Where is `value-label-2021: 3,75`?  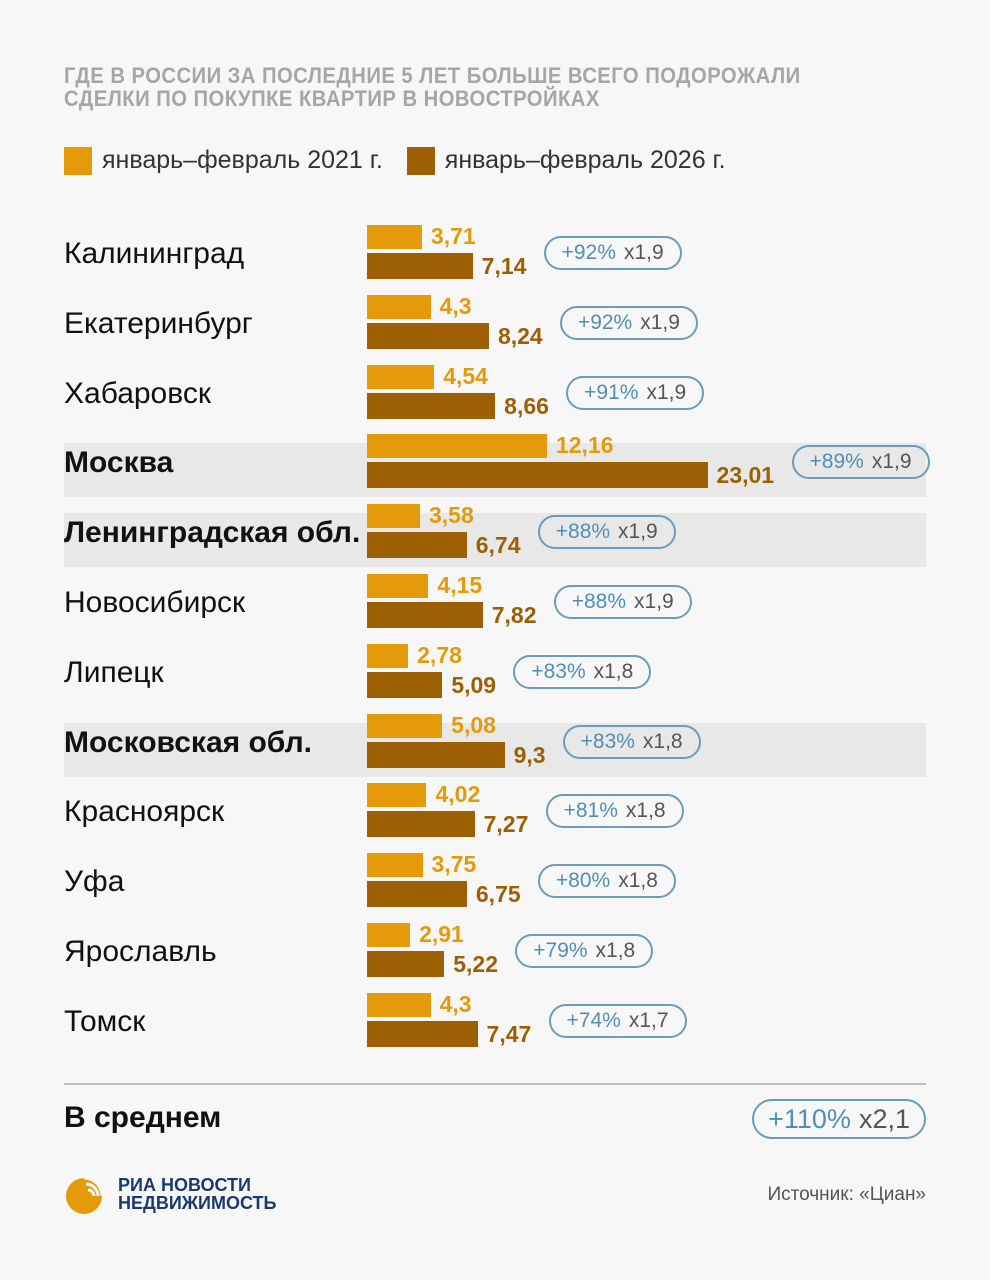
value-label-2021: 3,75 is located at coordinates (454, 864).